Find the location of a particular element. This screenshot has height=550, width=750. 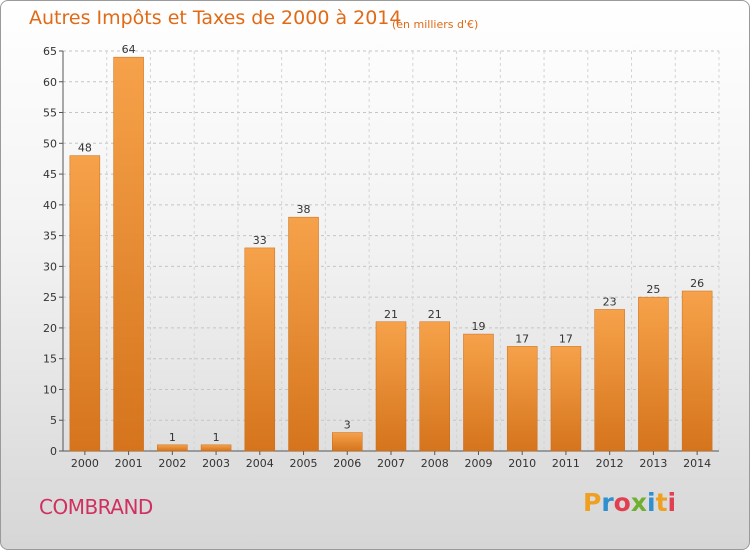

logo-letter: r is located at coordinates (607, 502).